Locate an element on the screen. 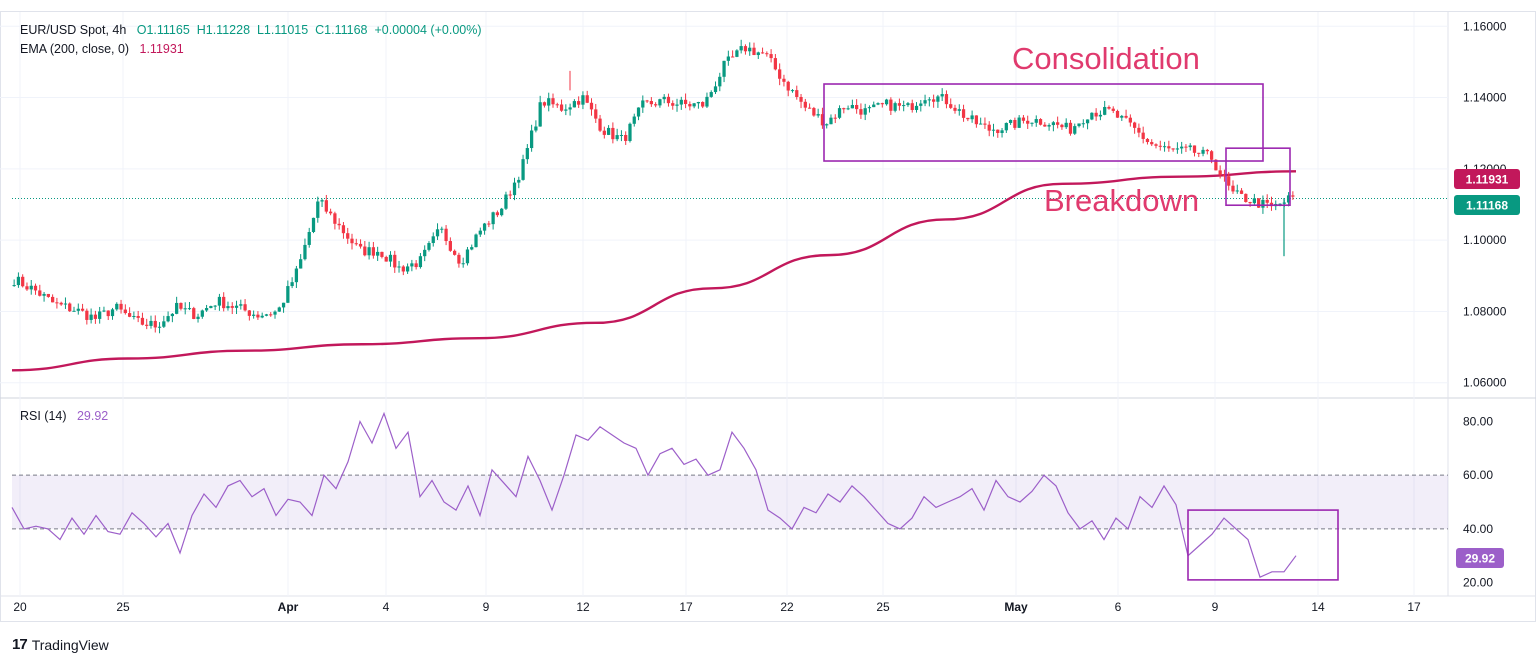 The image size is (1536, 664). y-tick-label: 1.08000 is located at coordinates (1485, 311).